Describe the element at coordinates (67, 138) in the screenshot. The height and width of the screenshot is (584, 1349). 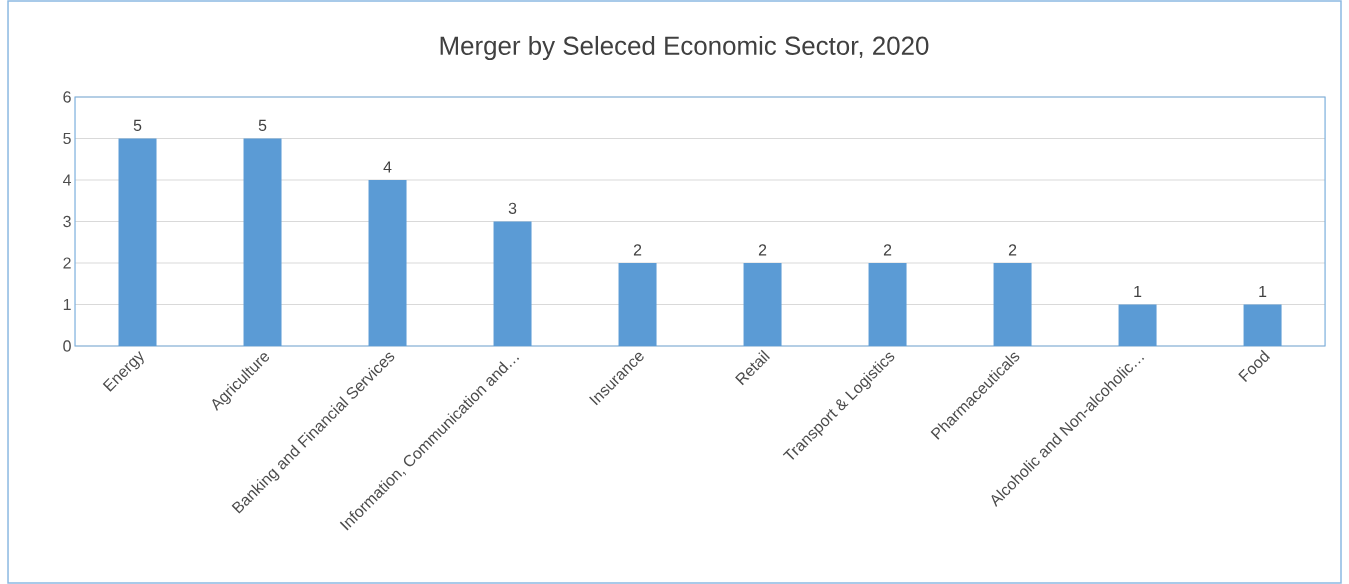
I see `y-tick-label: 5` at that location.